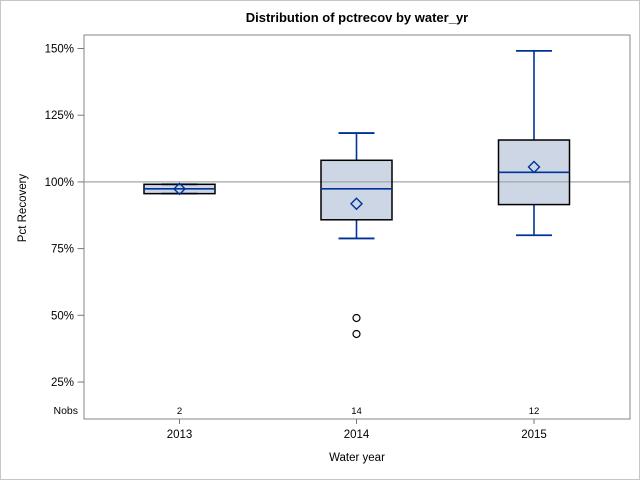 Image resolution: width=640 pixels, height=480 pixels. Describe the element at coordinates (357, 17) in the screenshot. I see `chart-title: Distribution of pctrecov by water_yr` at that location.